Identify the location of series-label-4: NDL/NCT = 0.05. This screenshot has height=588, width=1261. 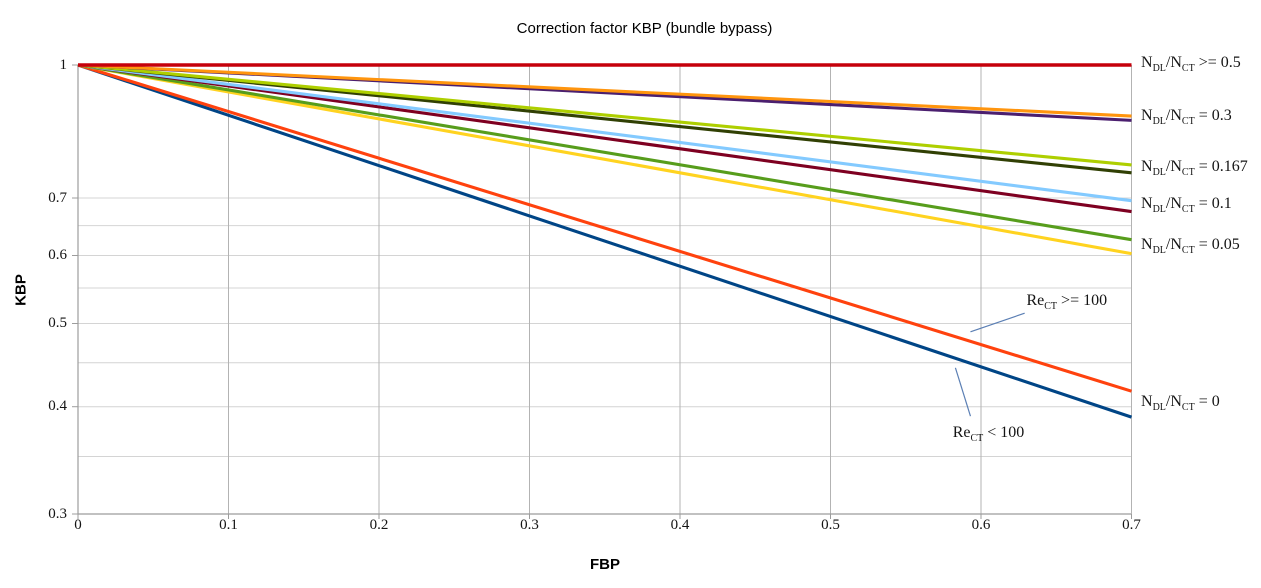
(1190, 248).